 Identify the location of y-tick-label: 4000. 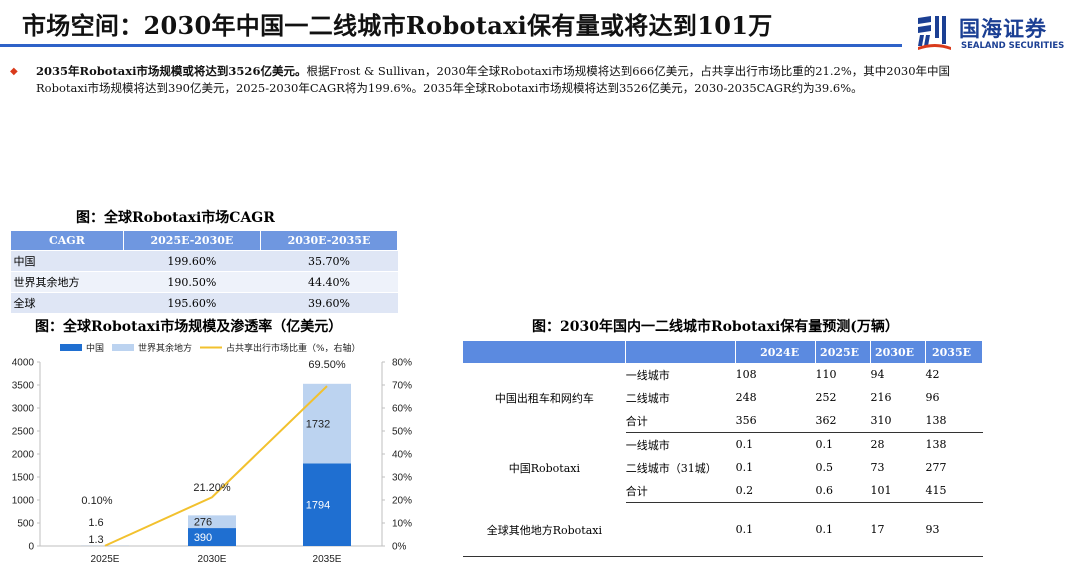
(23, 363).